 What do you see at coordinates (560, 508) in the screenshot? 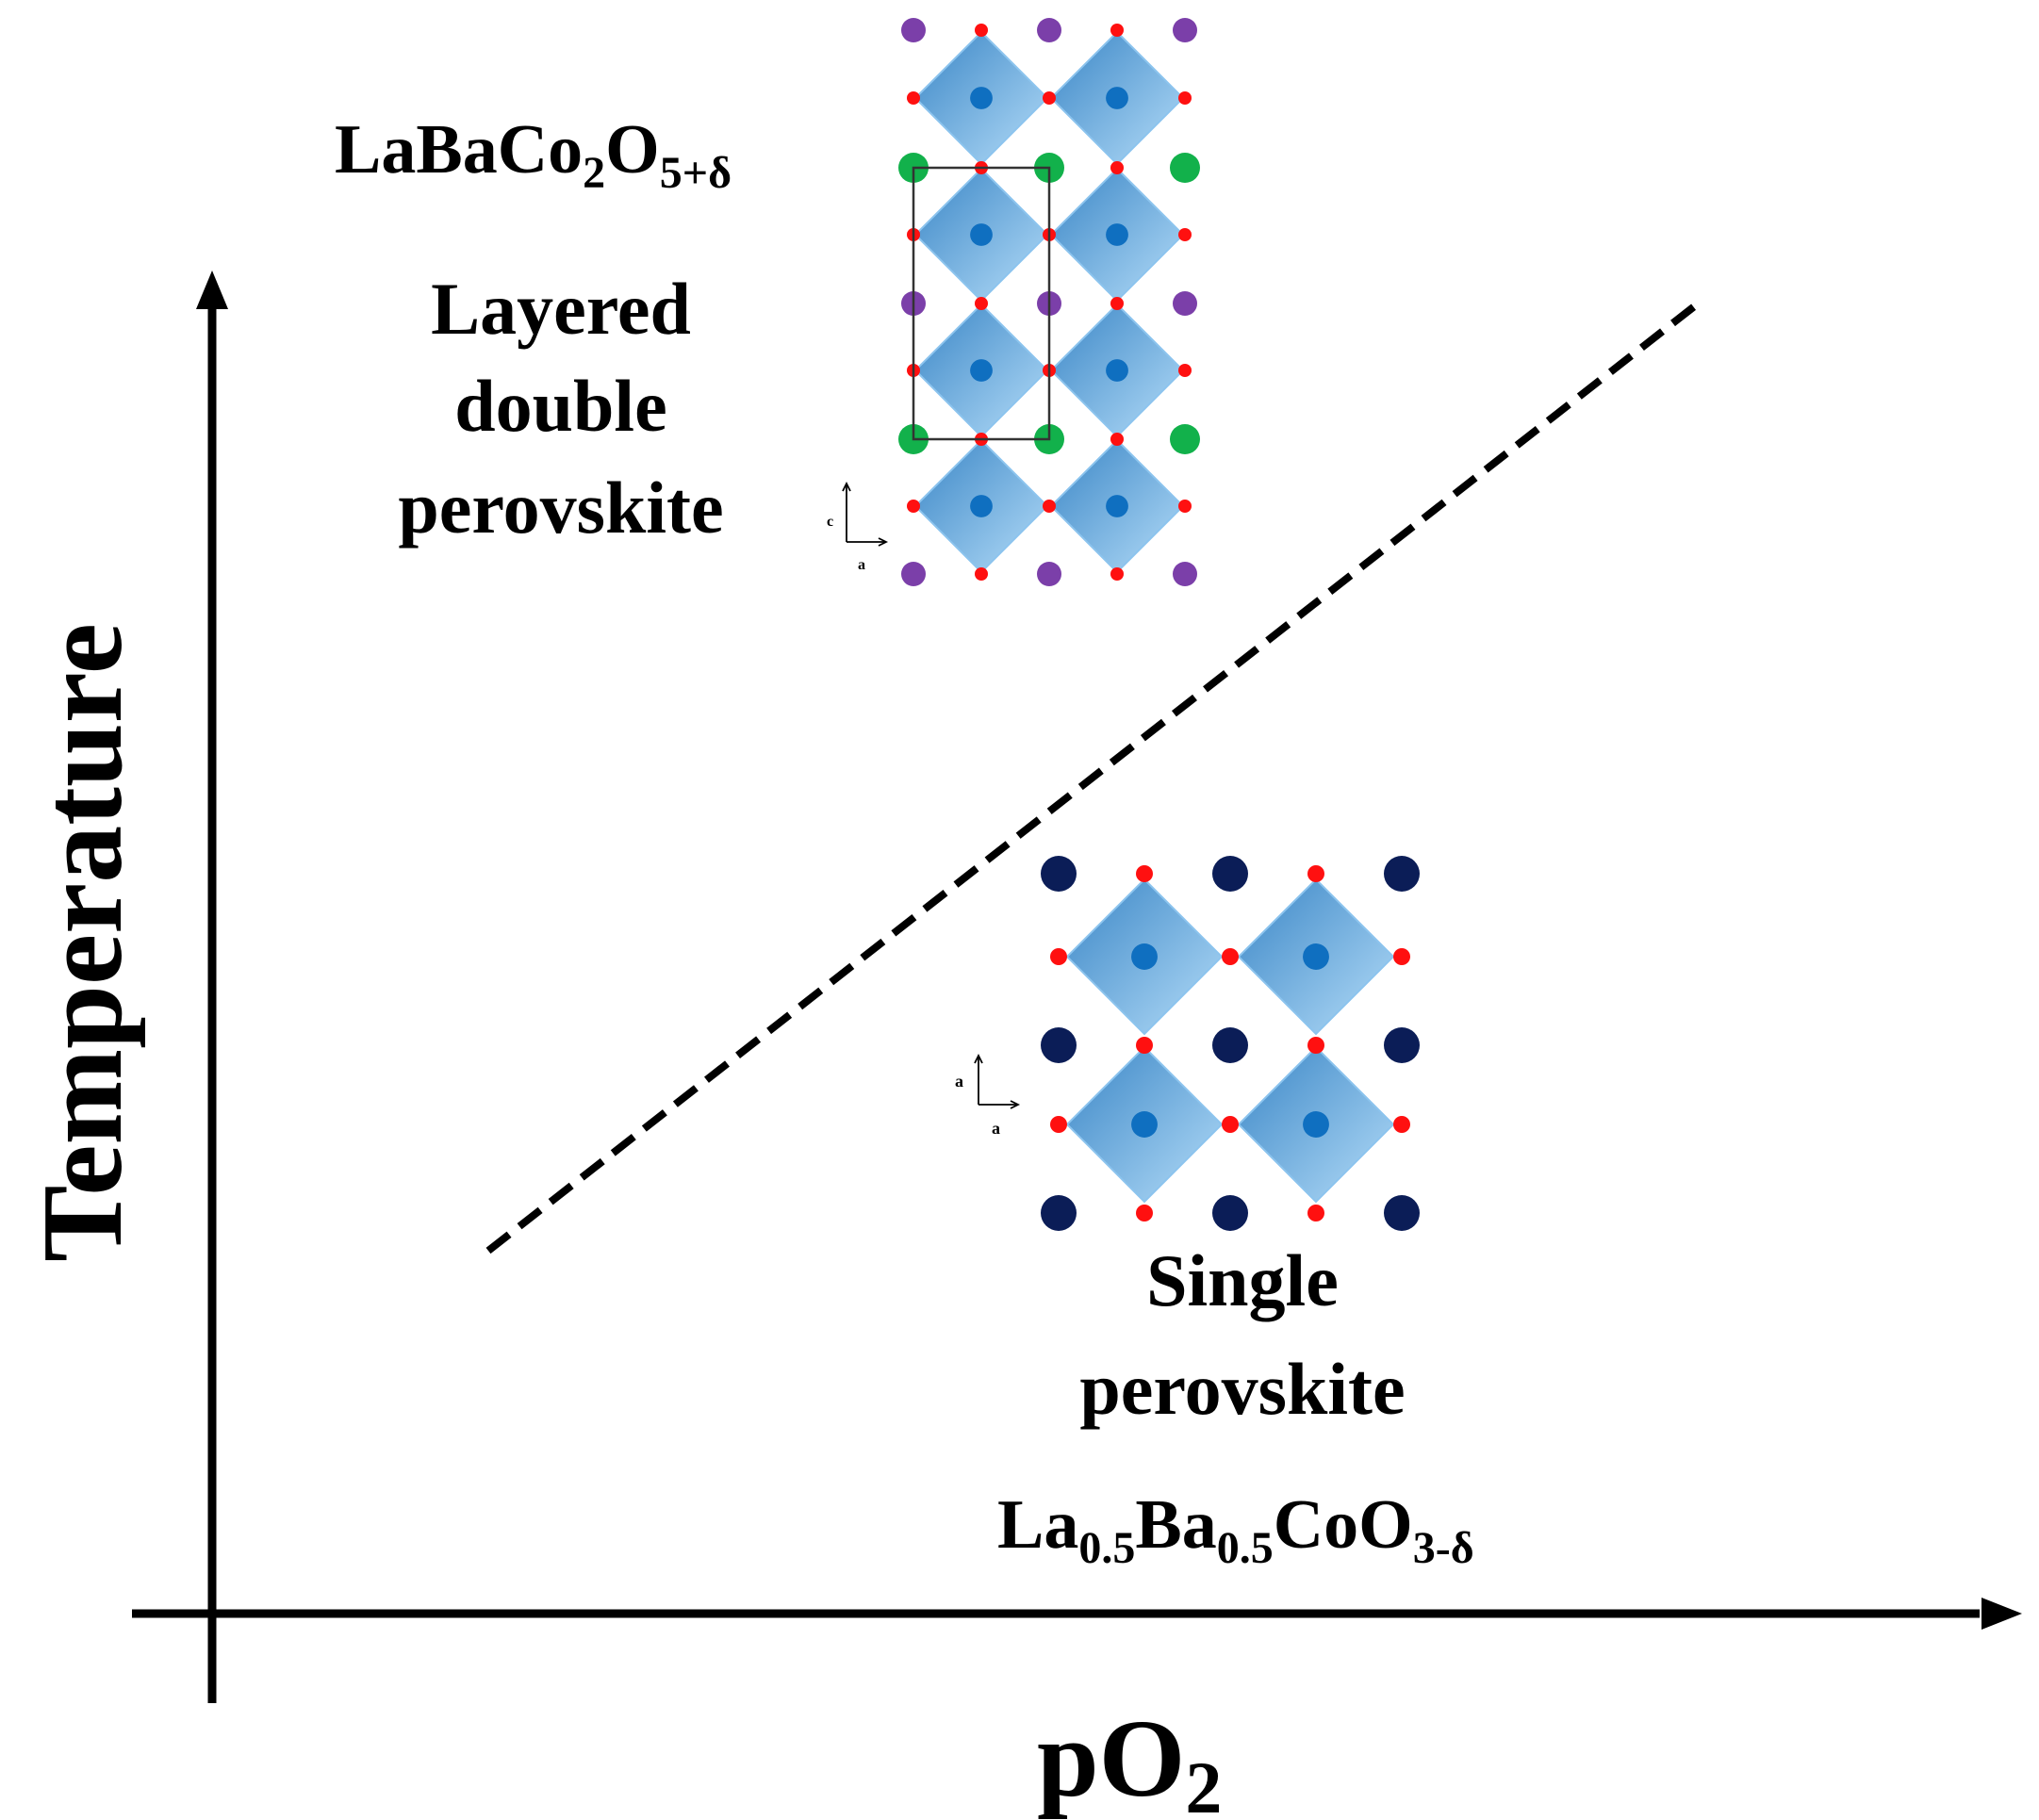
I see `upper-phase-name-line-3: perovskite` at bounding box center [560, 508].